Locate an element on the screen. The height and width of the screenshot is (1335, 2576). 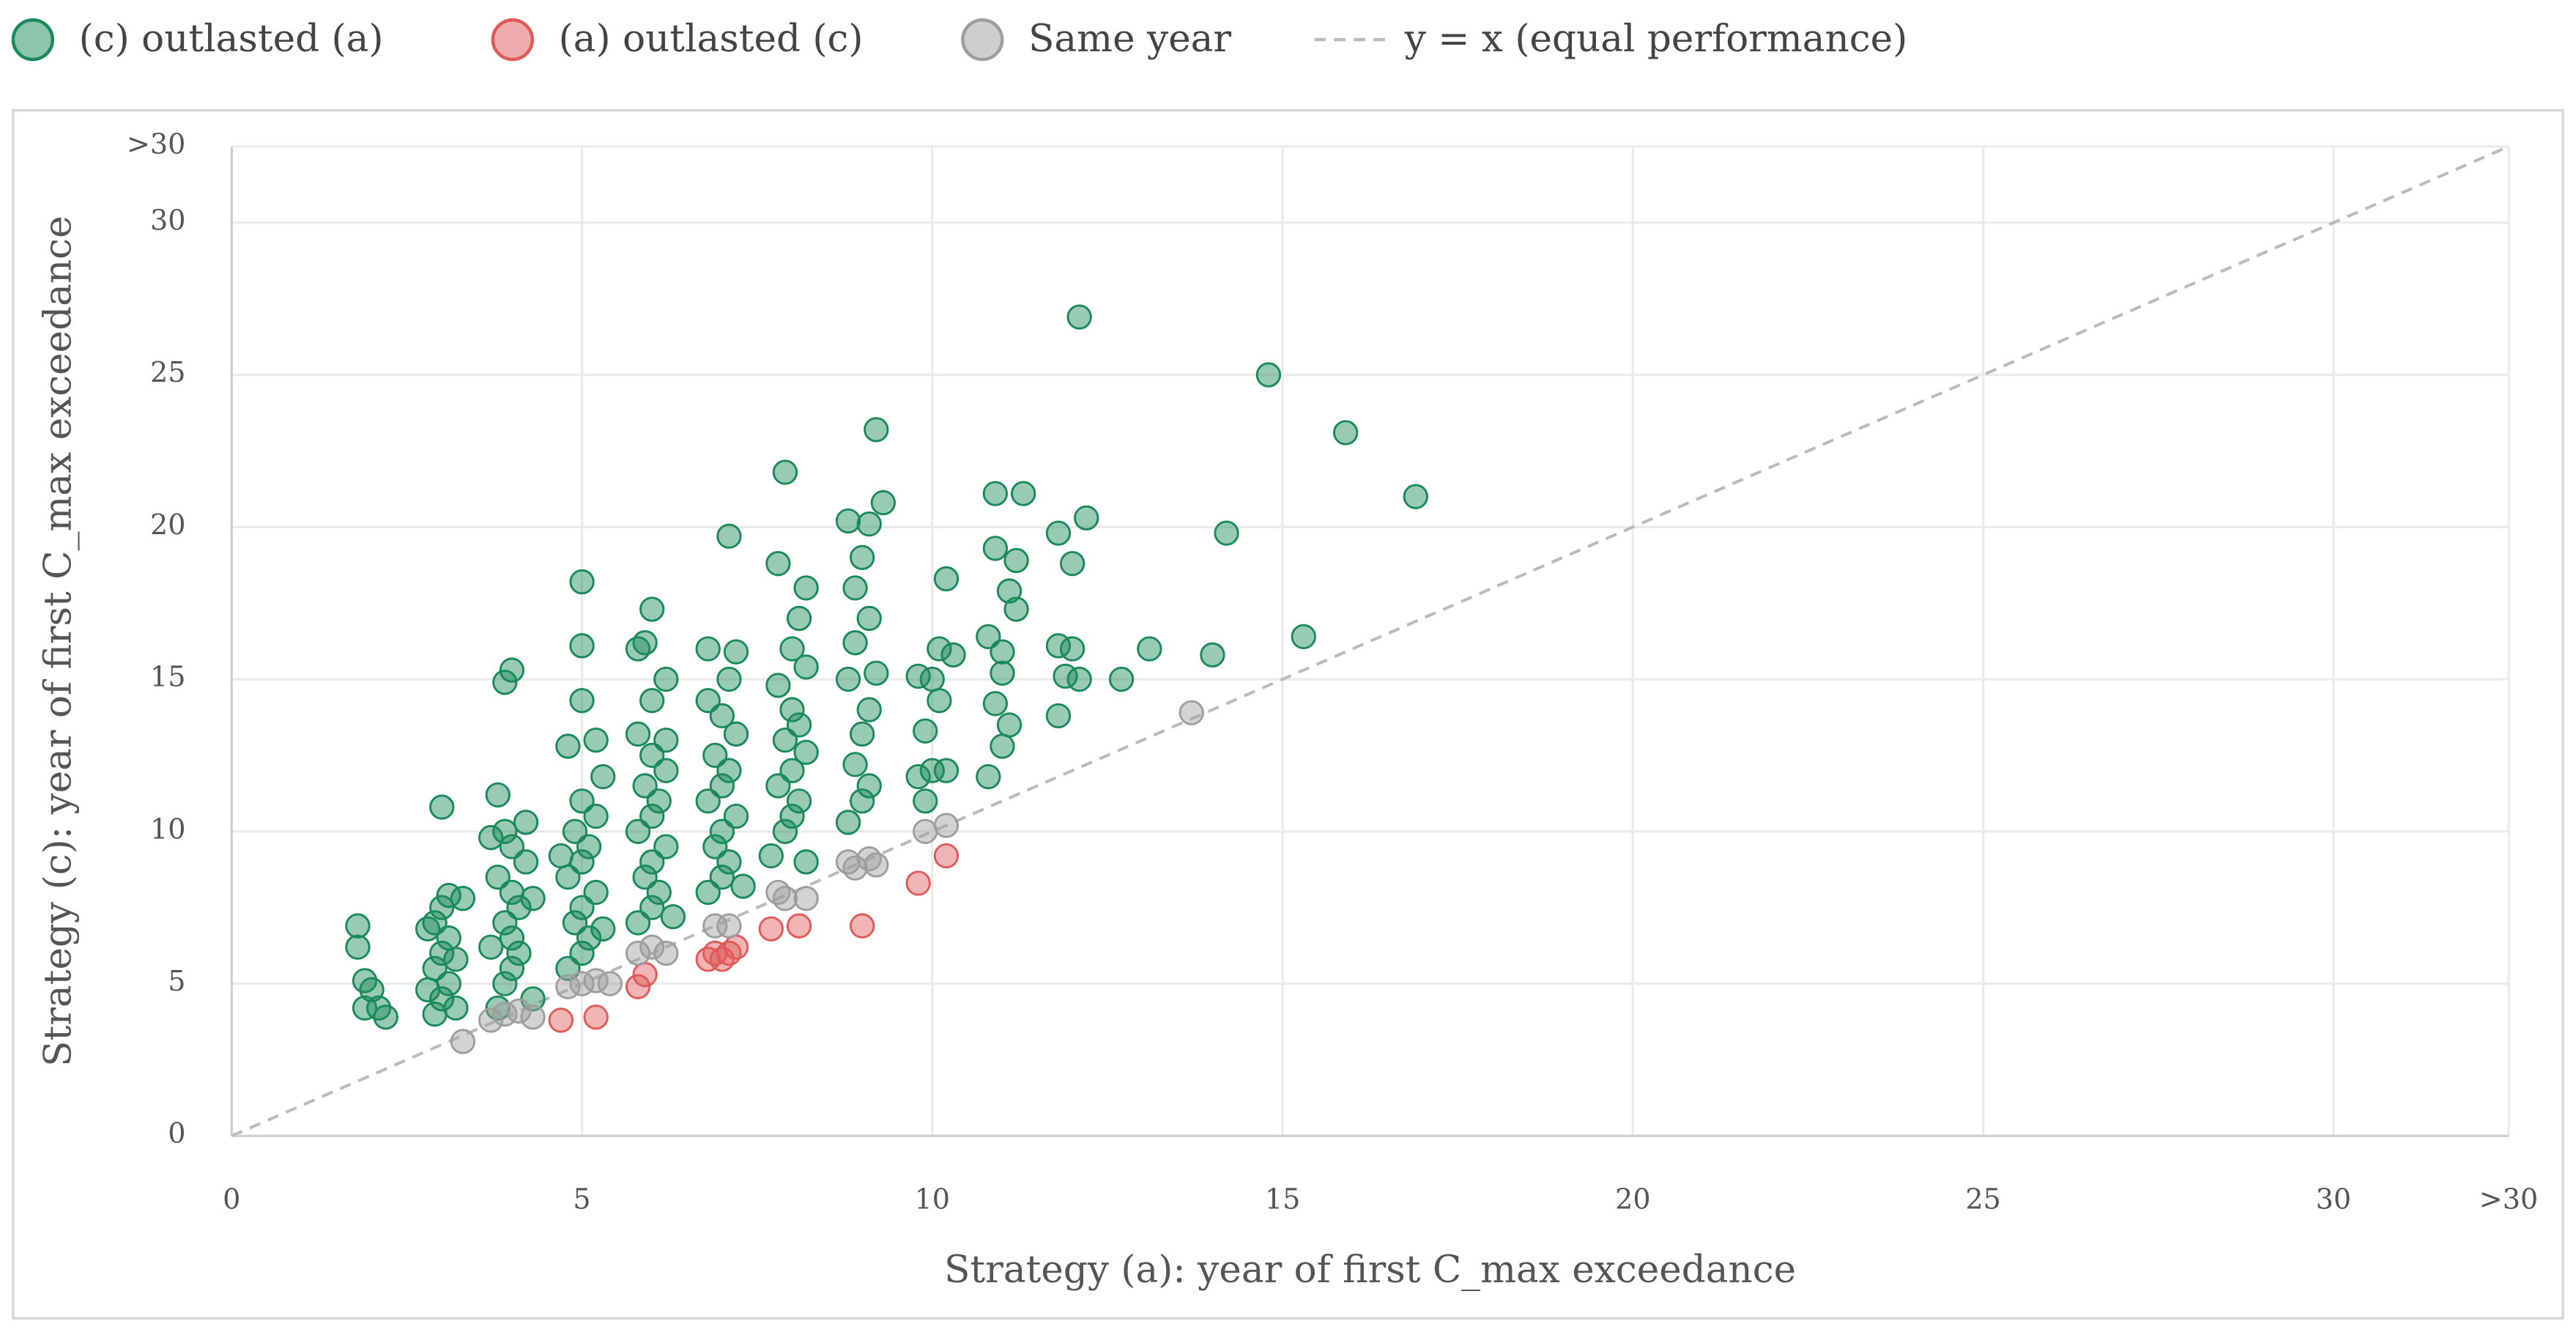
x-tick-label: 10 is located at coordinates (933, 1199).